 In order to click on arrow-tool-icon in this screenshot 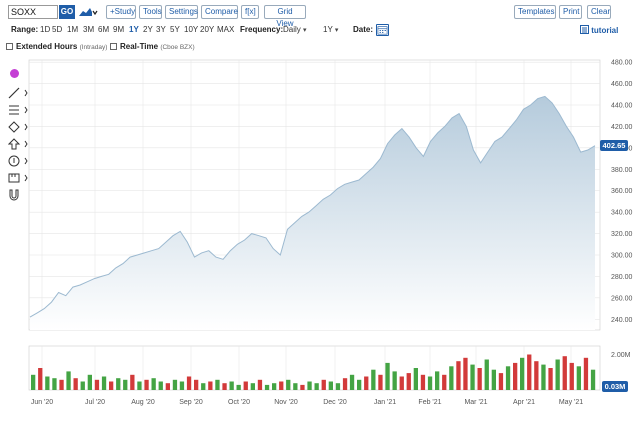, I will do `click(19, 144)`.